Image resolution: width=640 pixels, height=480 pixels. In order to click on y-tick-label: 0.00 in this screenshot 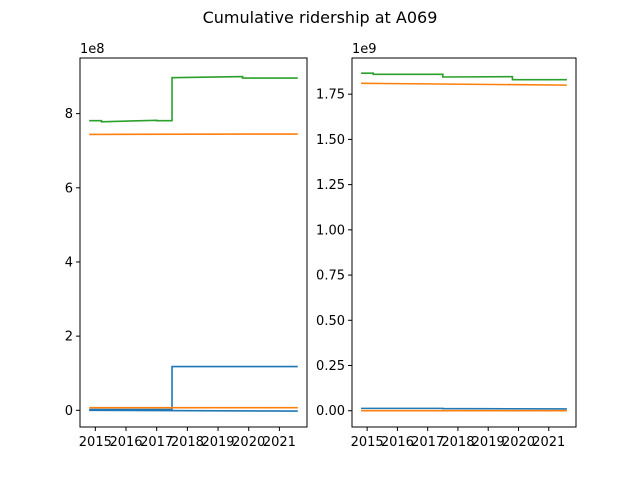, I will do `click(330, 411)`.